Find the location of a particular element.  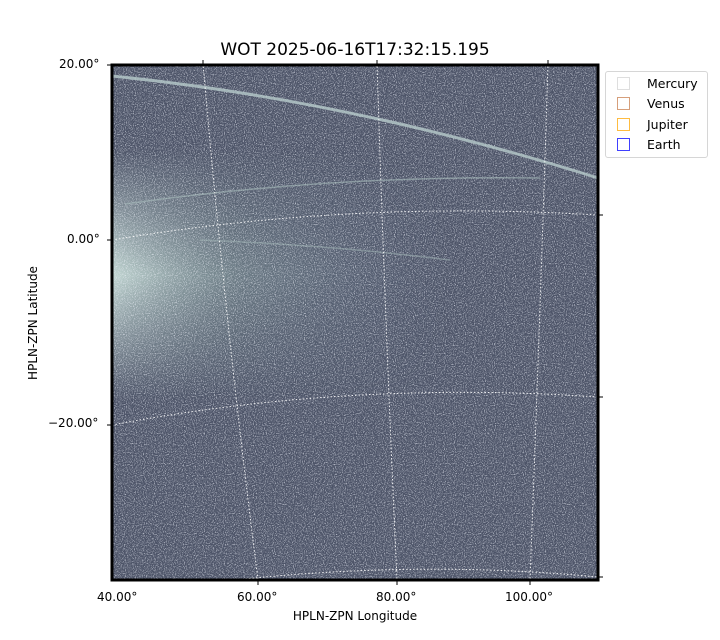

legend-item: Venus is located at coordinates (651, 104).